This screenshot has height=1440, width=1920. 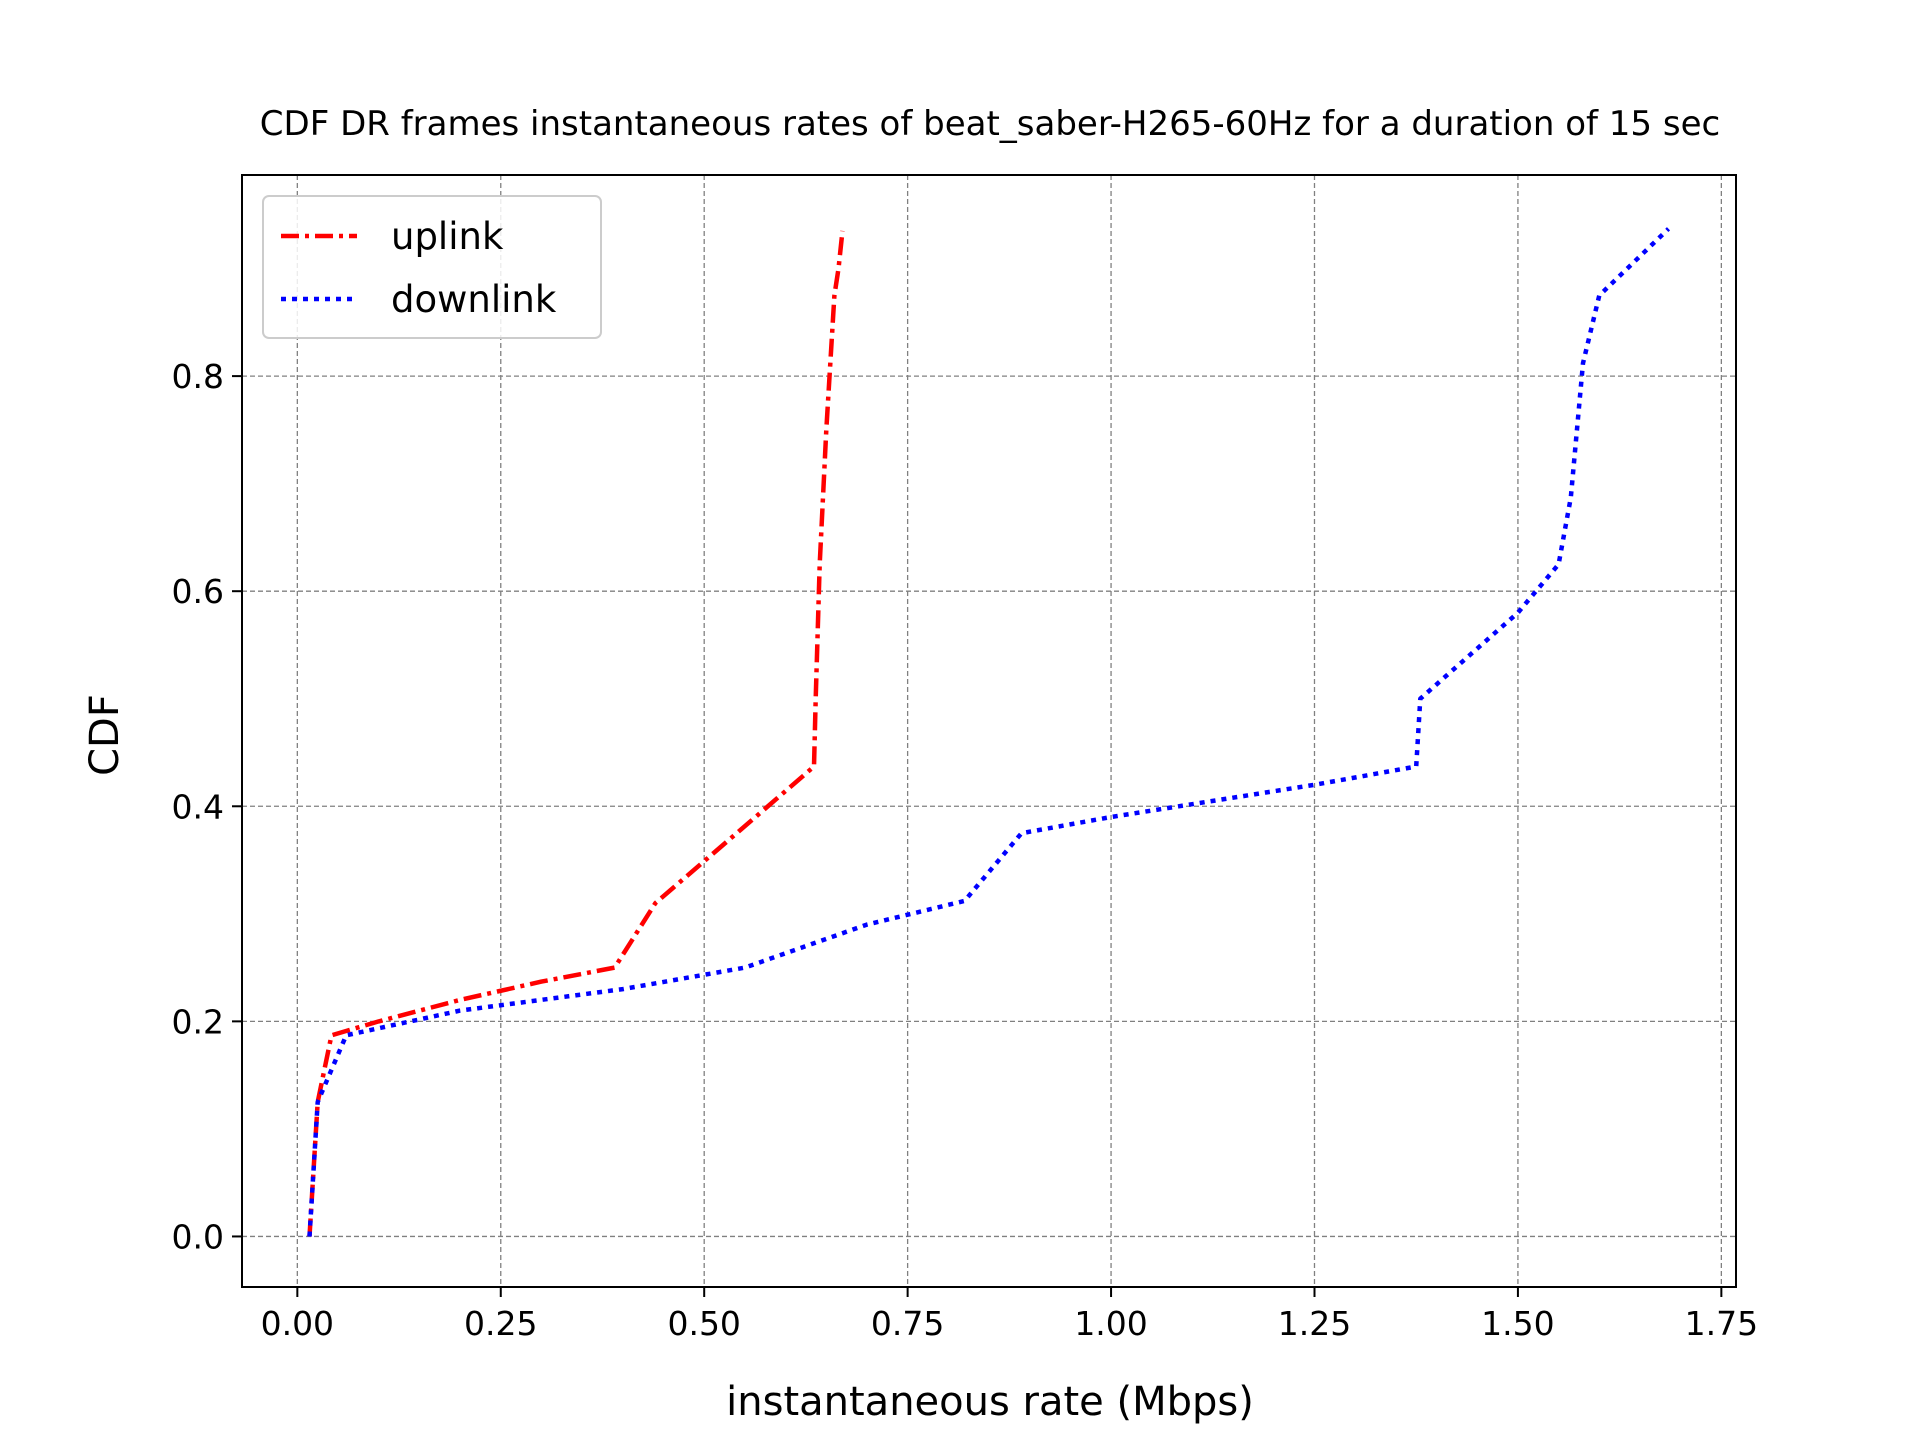 I want to click on x-tick-label: 1.00, so click(x=1110, y=1323).